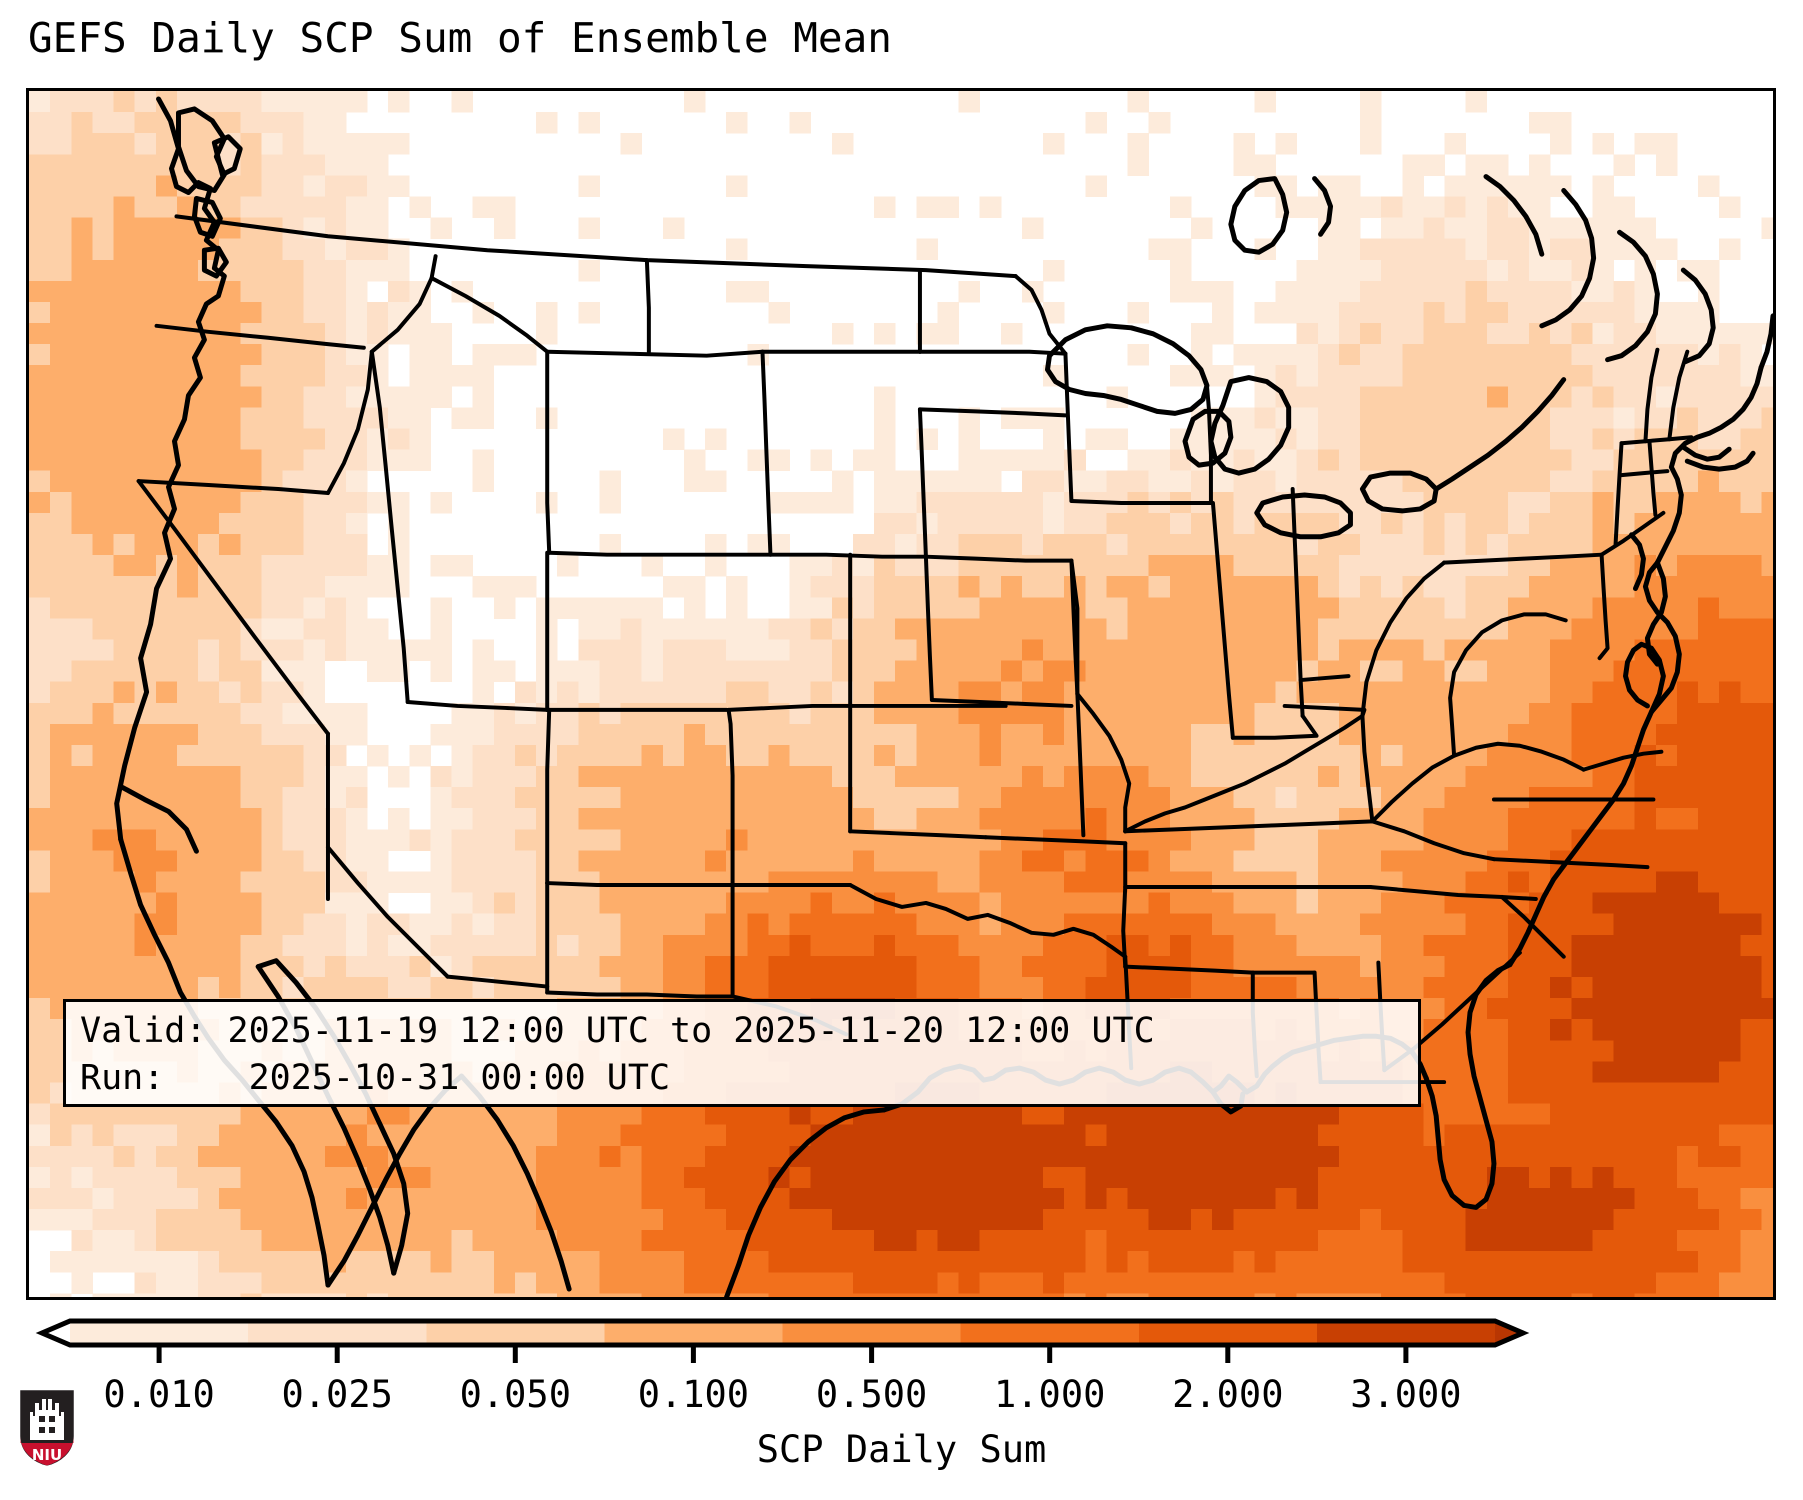 This screenshot has height=1500, width=1803. Describe the element at coordinates (1050, 1333) in the screenshot. I see `colorbar-bin` at that location.